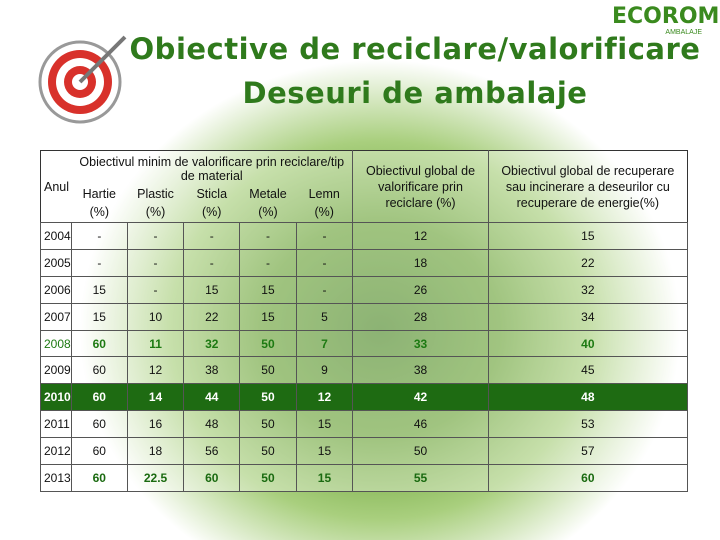 The height and width of the screenshot is (540, 720). What do you see at coordinates (82, 79) in the screenshot?
I see `target-icon` at bounding box center [82, 79].